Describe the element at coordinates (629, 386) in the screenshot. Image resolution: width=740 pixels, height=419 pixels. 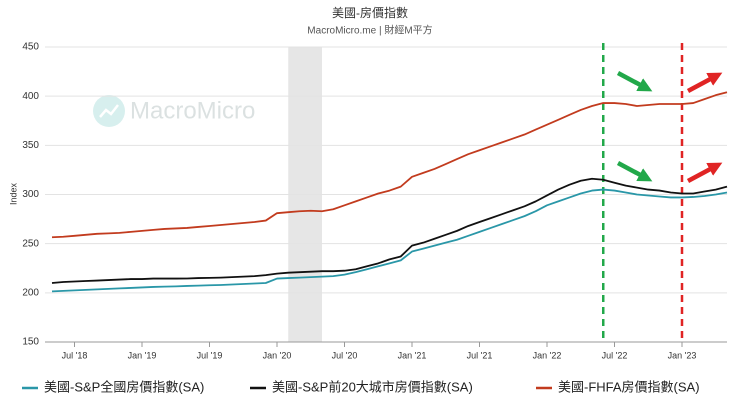
I see `legend-label: 美國-FHFA房價指數(SA)` at that location.